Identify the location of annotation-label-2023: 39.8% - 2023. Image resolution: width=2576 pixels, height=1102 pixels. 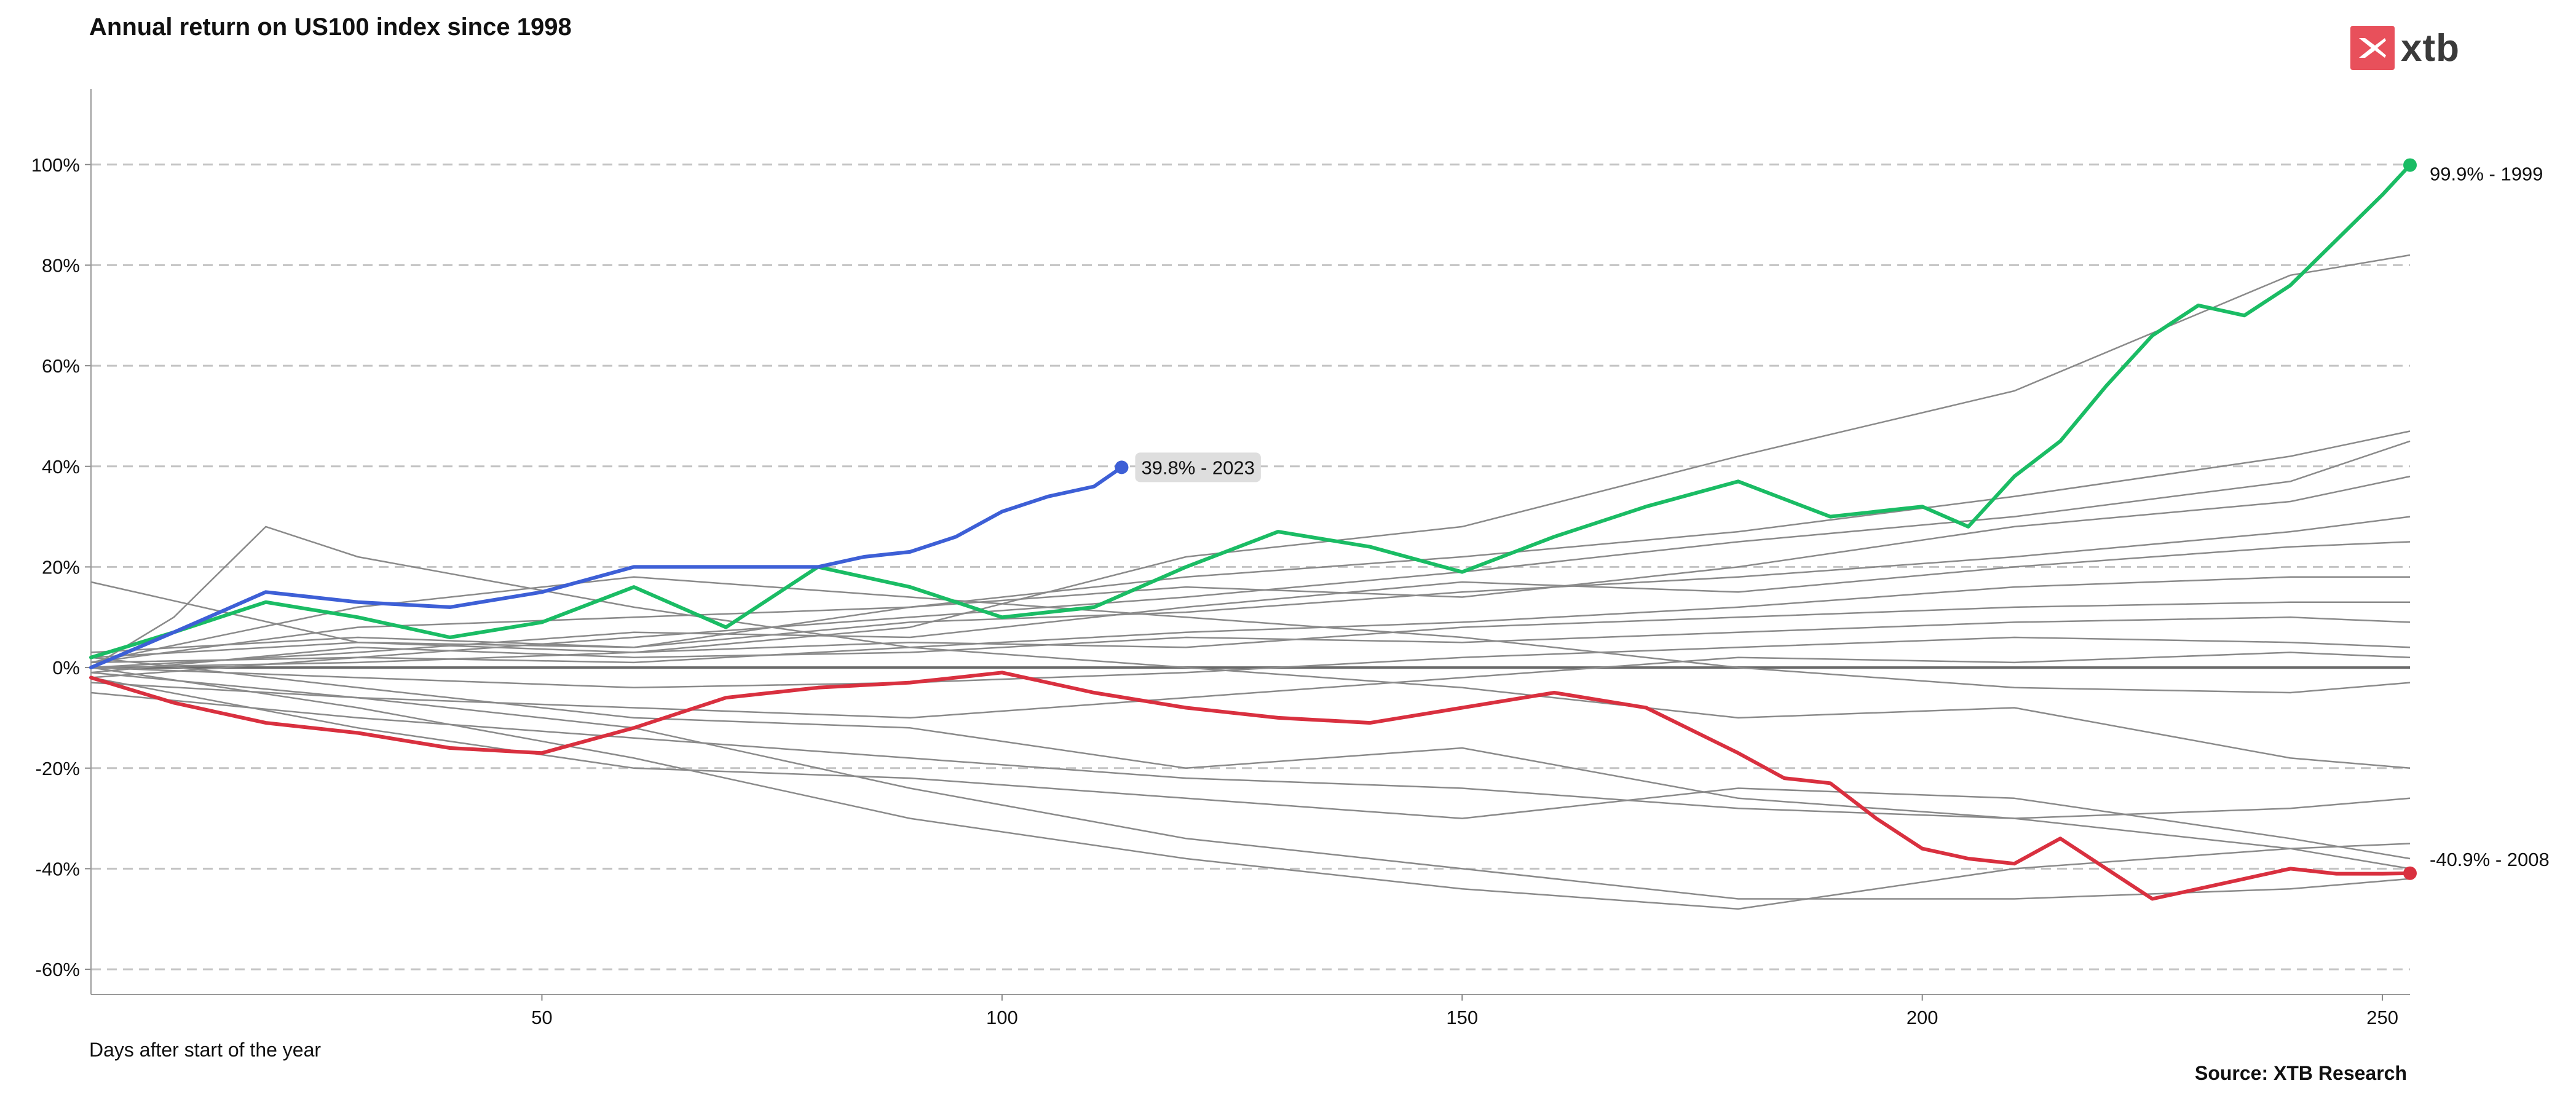
(1197, 467).